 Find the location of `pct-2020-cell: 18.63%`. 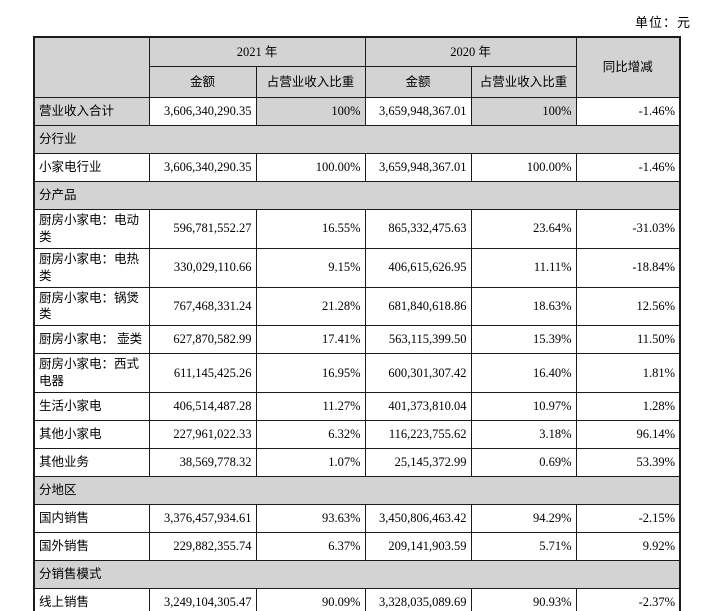

pct-2020-cell: 18.63% is located at coordinates (523, 306).